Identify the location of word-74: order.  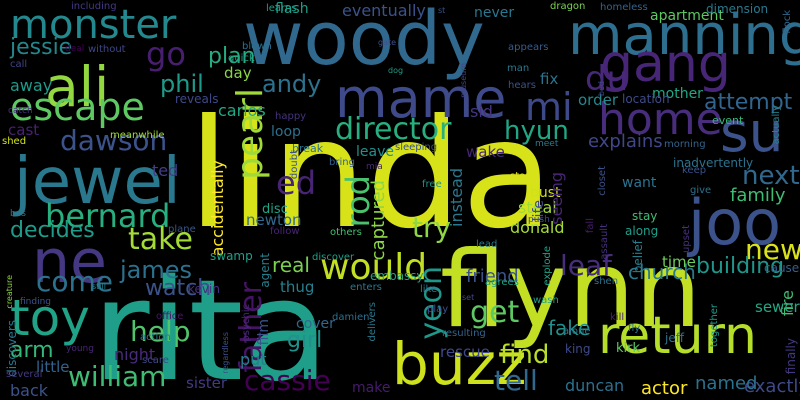
(598, 100).